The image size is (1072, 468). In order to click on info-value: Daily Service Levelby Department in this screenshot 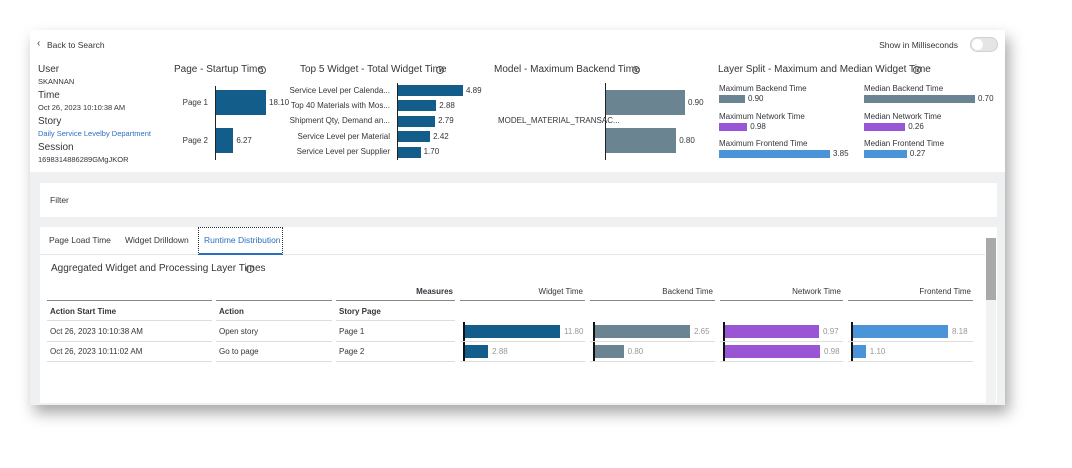, I will do `click(94, 133)`.